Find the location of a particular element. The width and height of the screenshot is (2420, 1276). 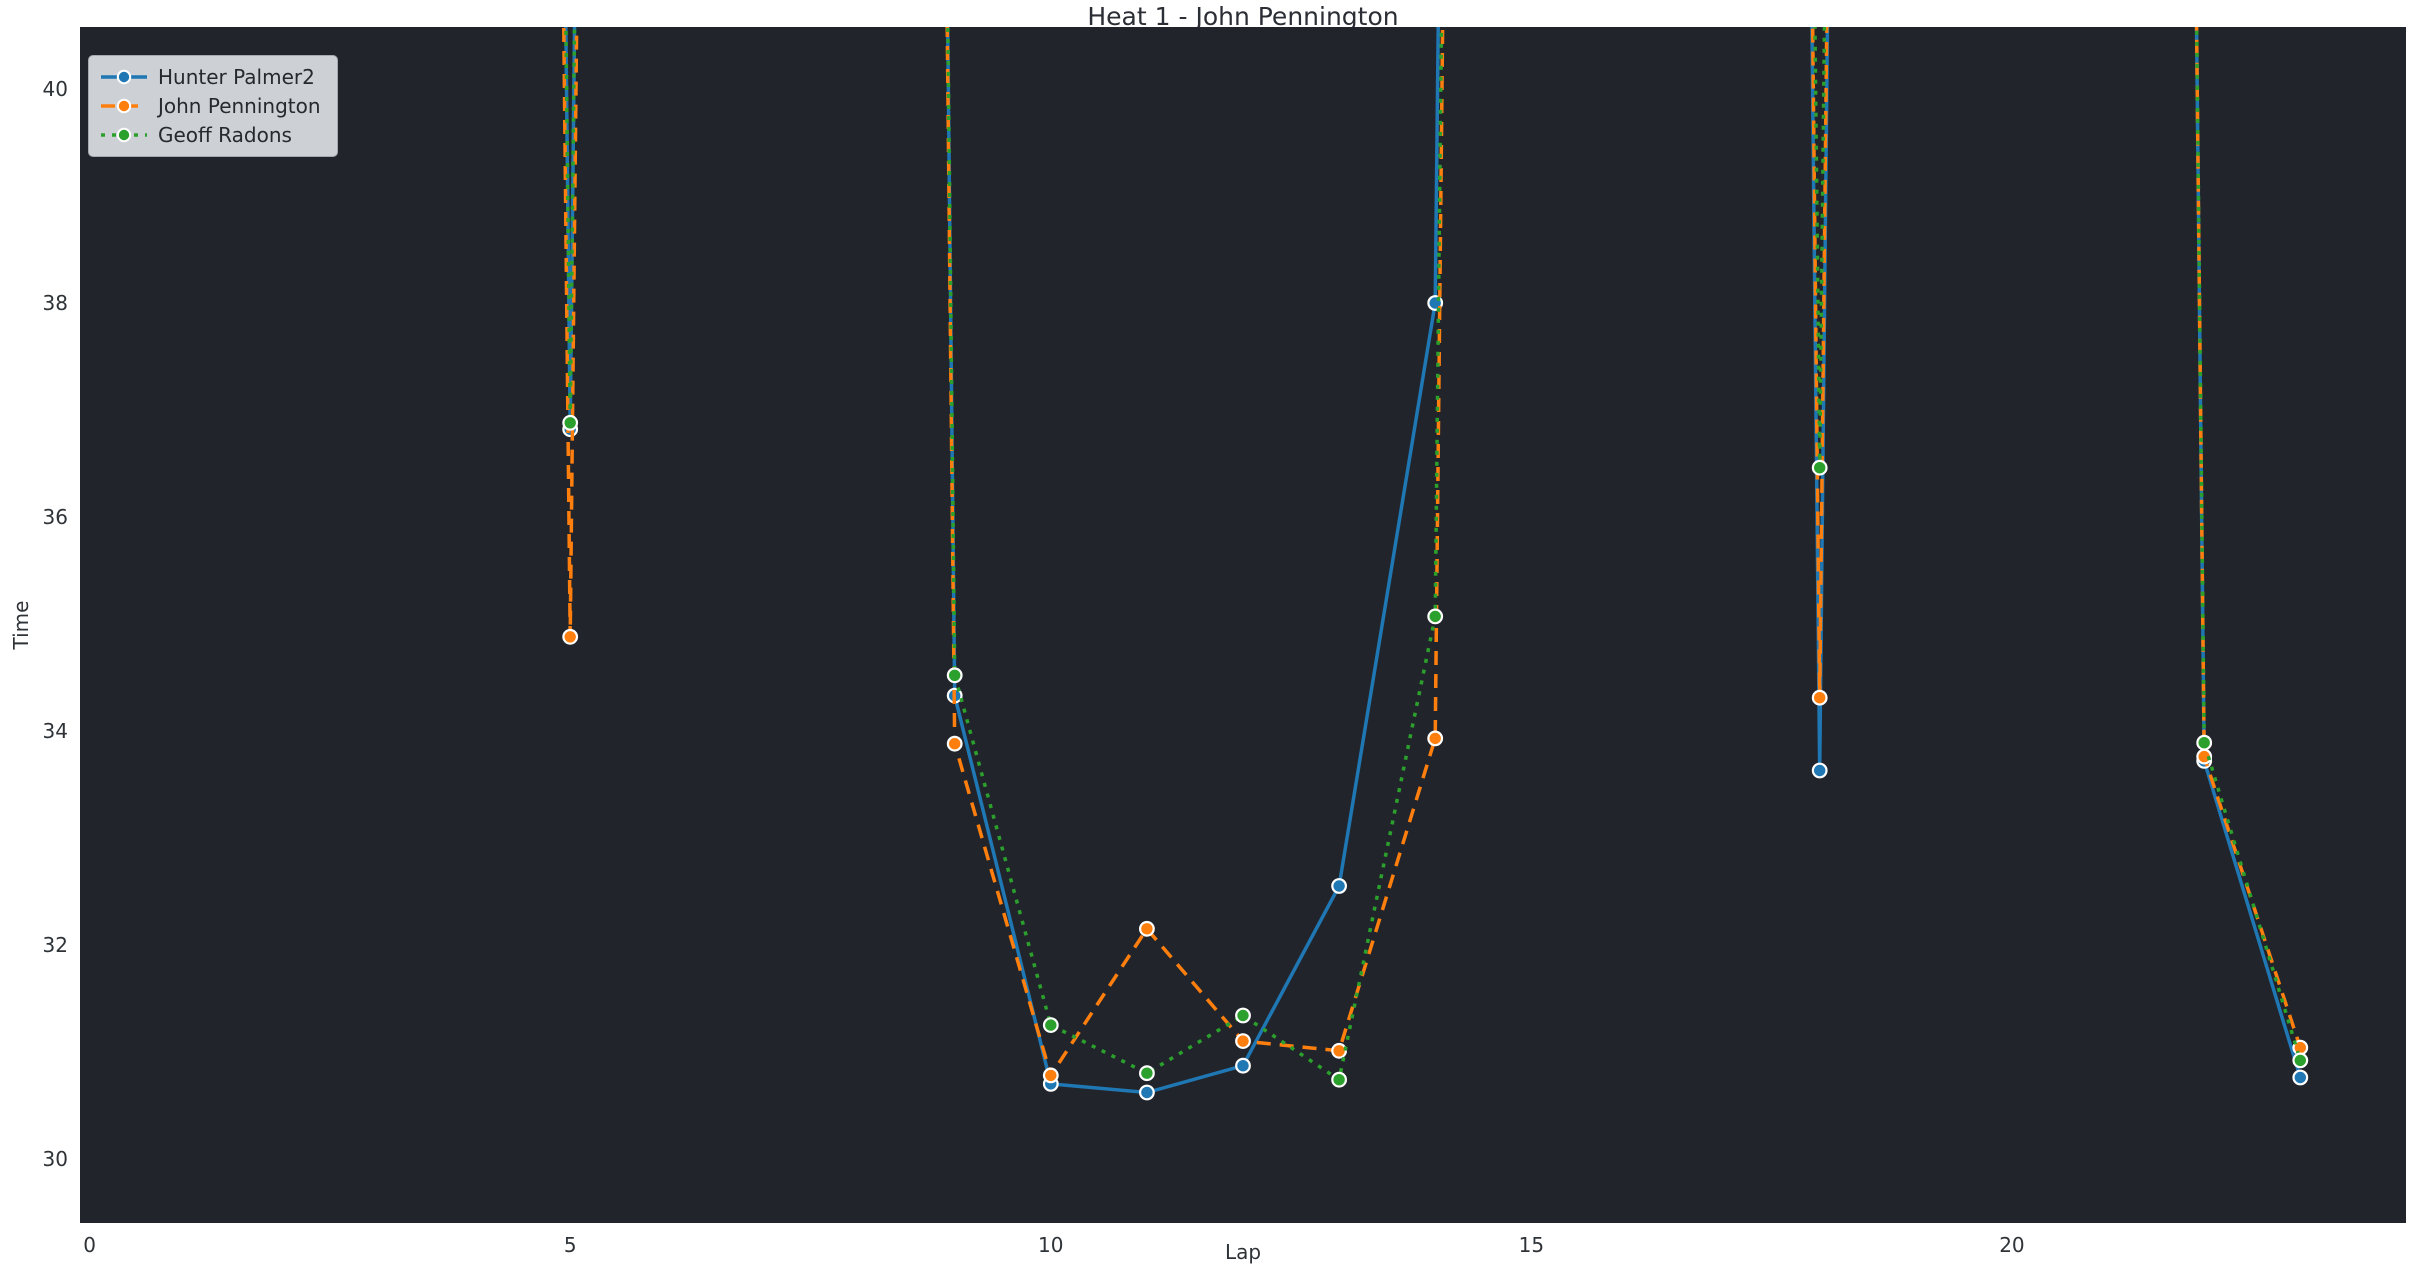

legend-item-2: Geoff Radons is located at coordinates (210, 135).